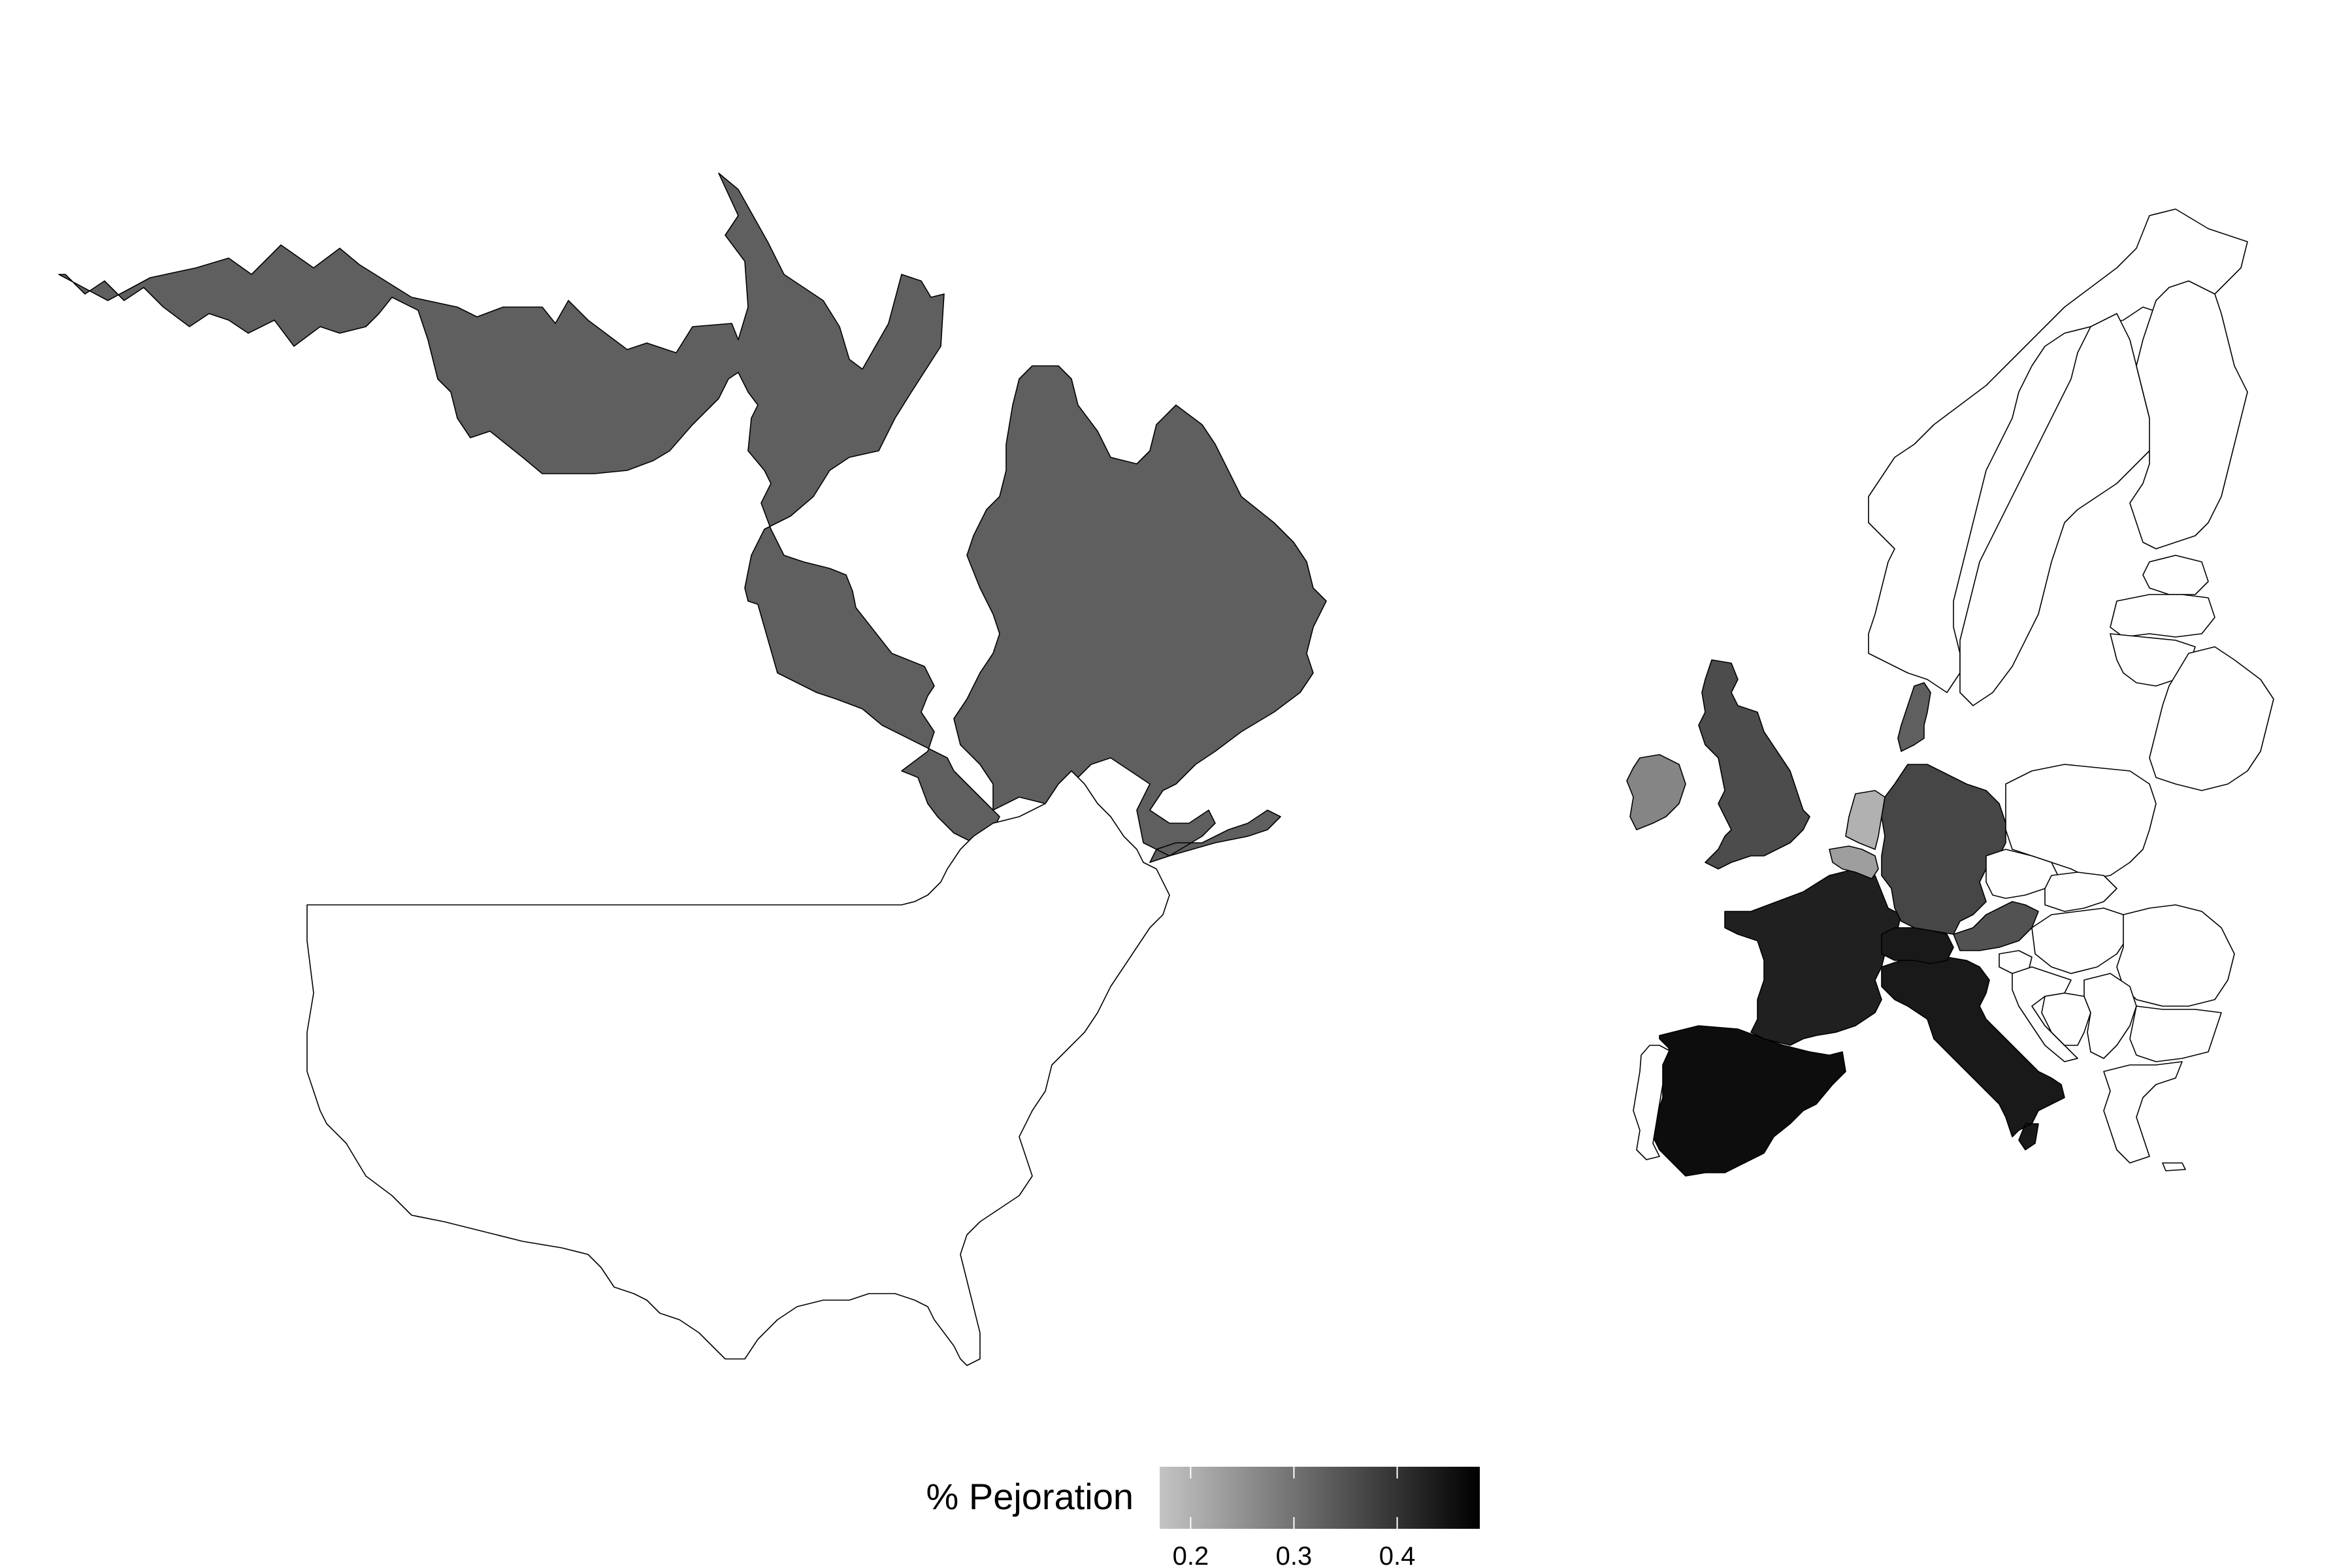  I want to click on region-austria, so click(1996, 926).